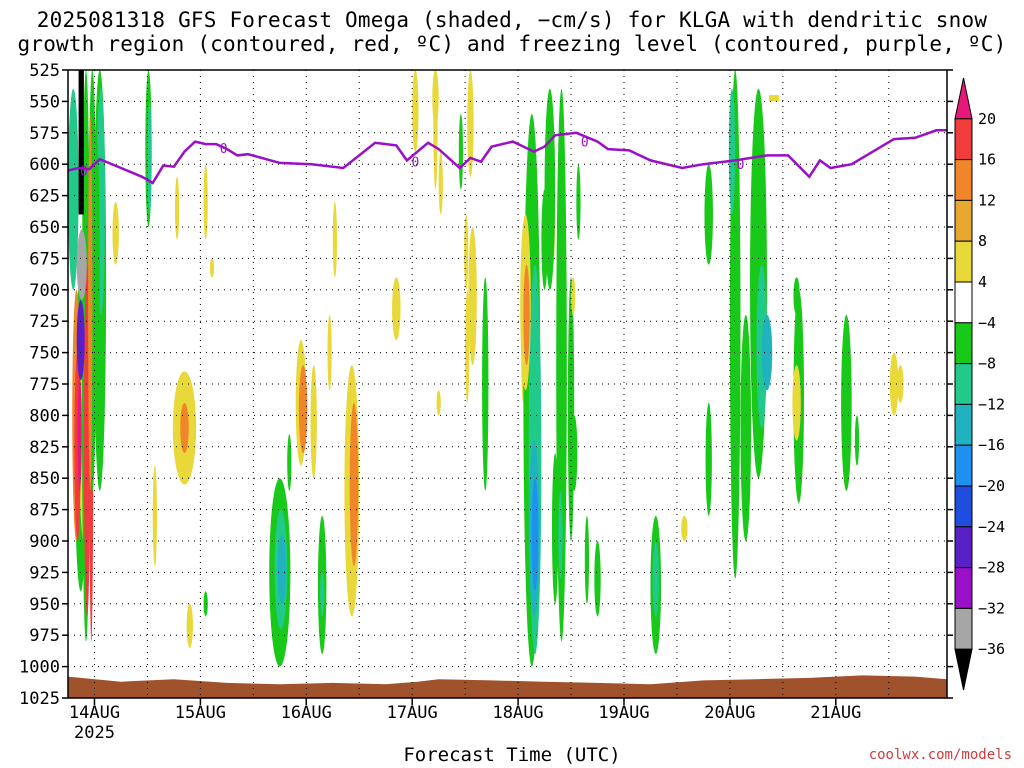 The height and width of the screenshot is (768, 1024). I want to click on x-tick-label: 17AUG, so click(412, 713).